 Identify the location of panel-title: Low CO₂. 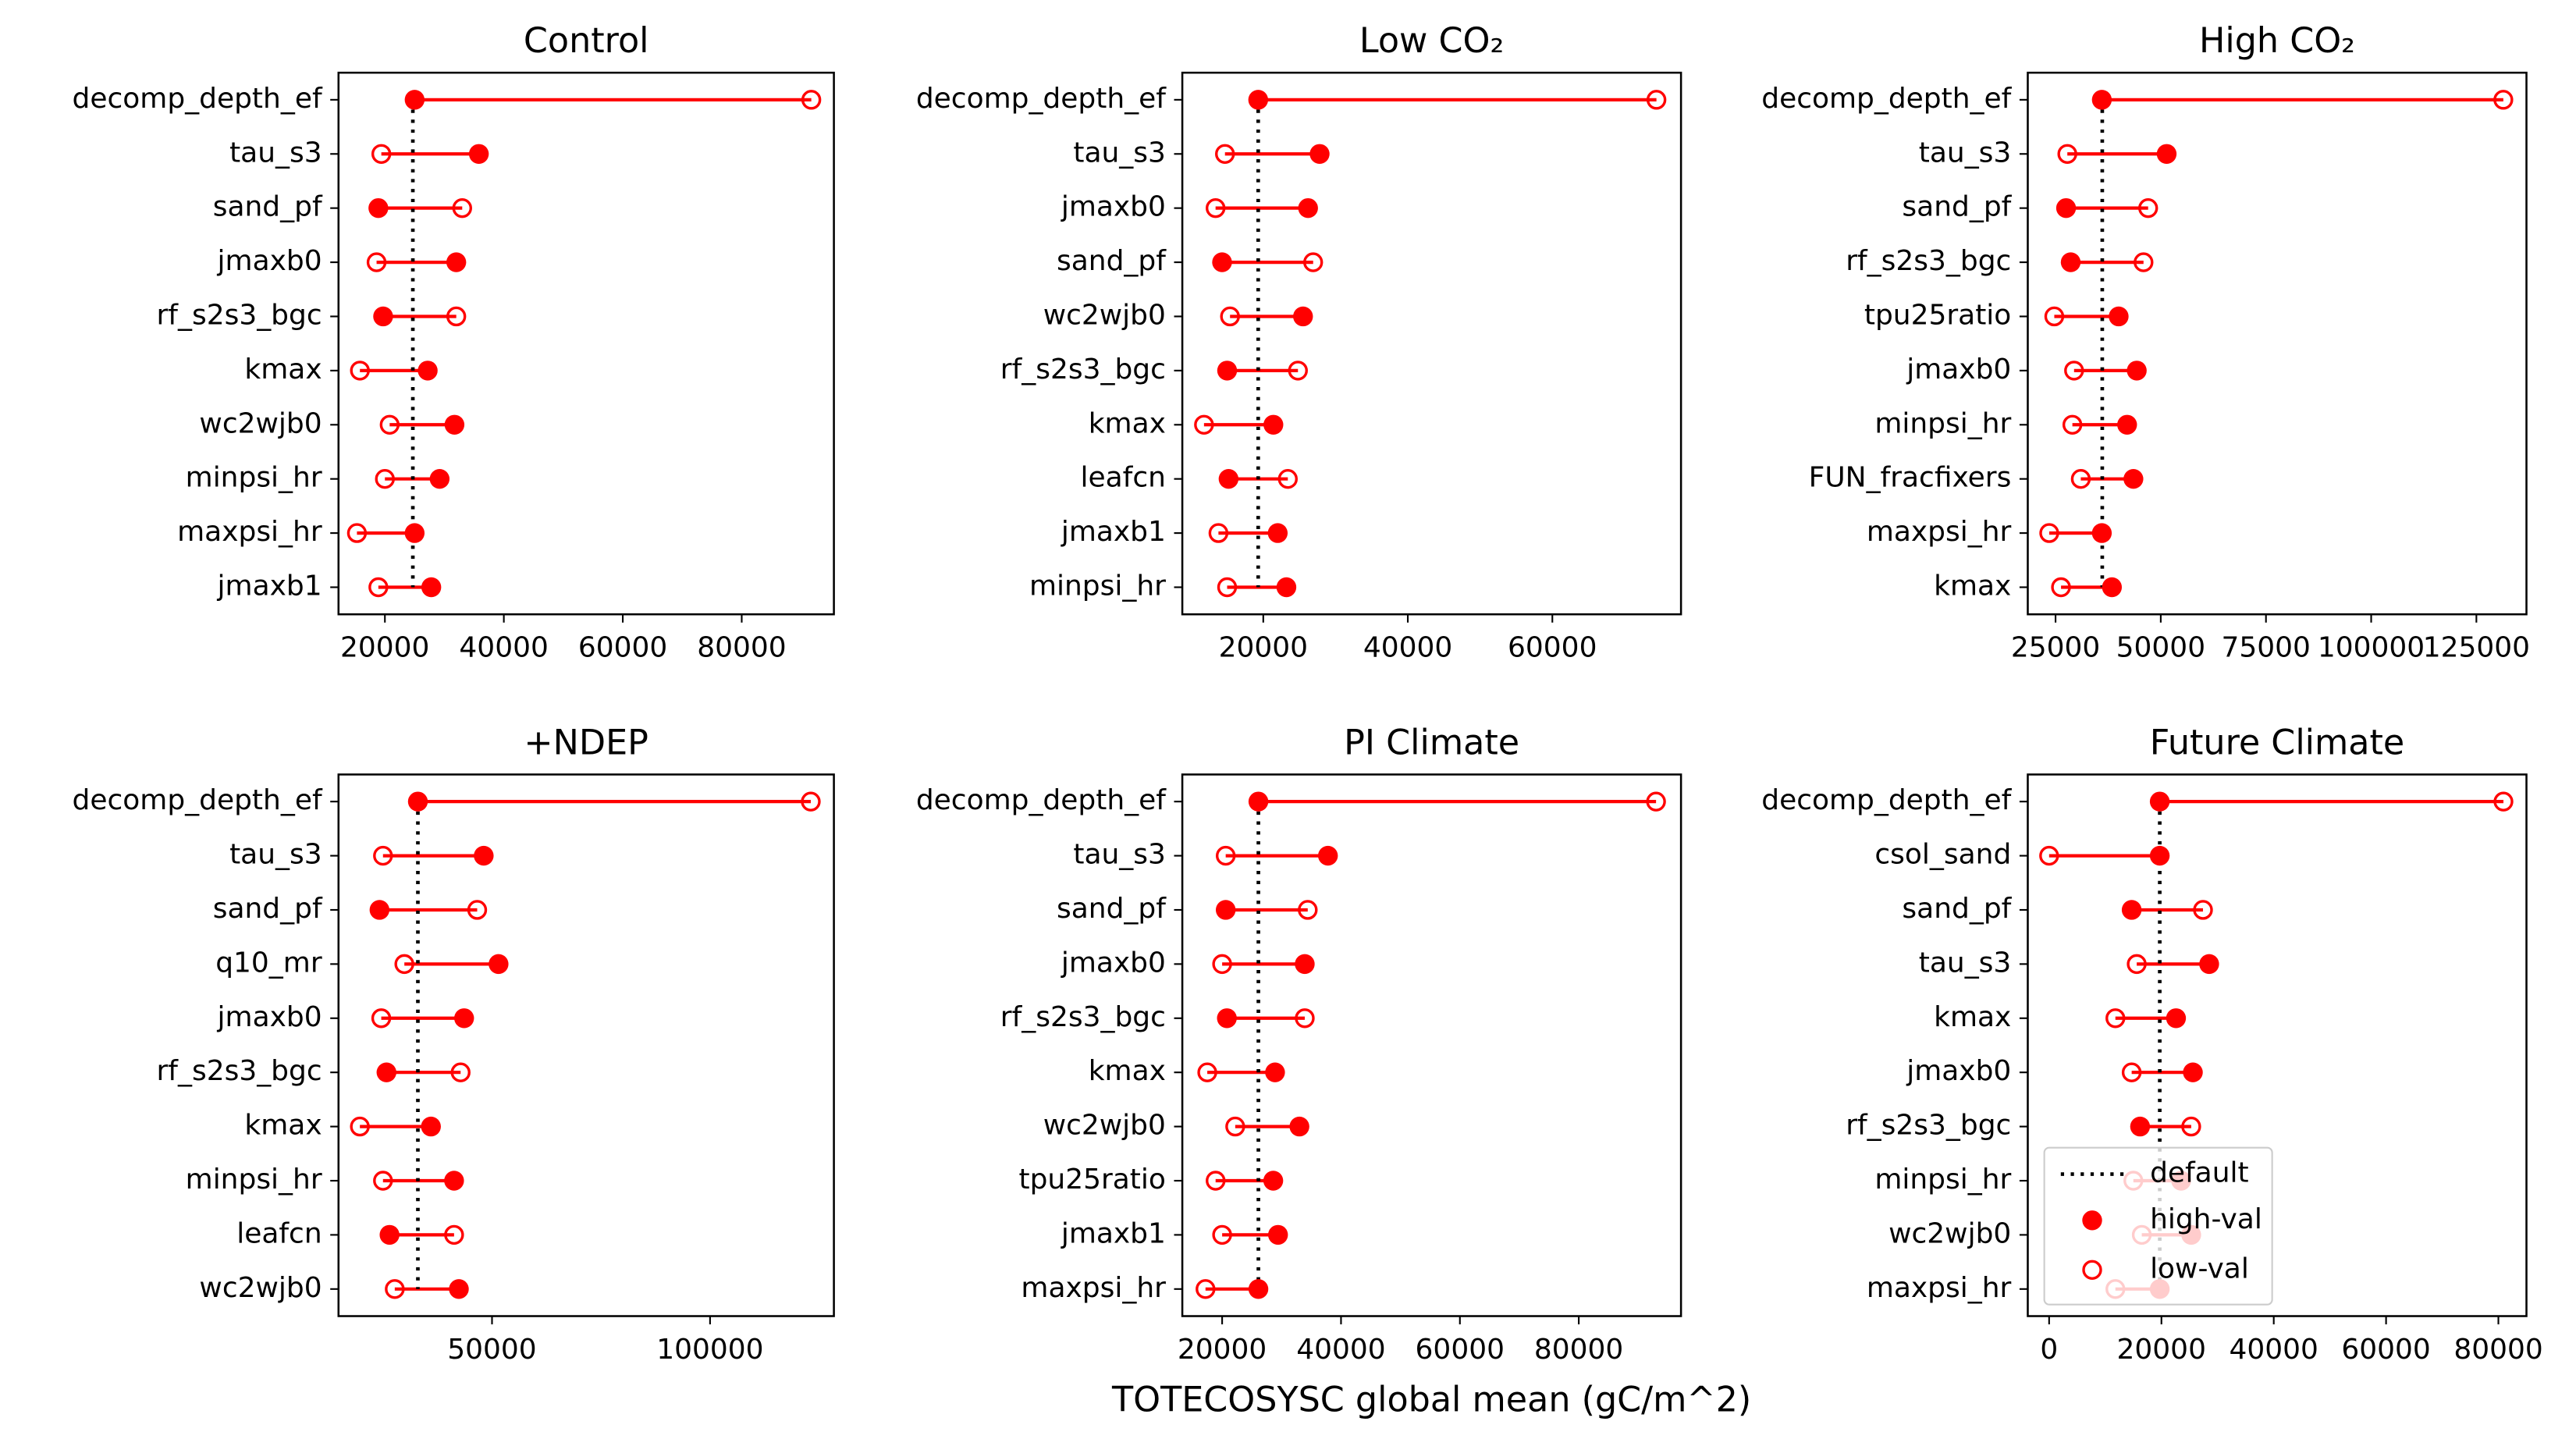
(1432, 41).